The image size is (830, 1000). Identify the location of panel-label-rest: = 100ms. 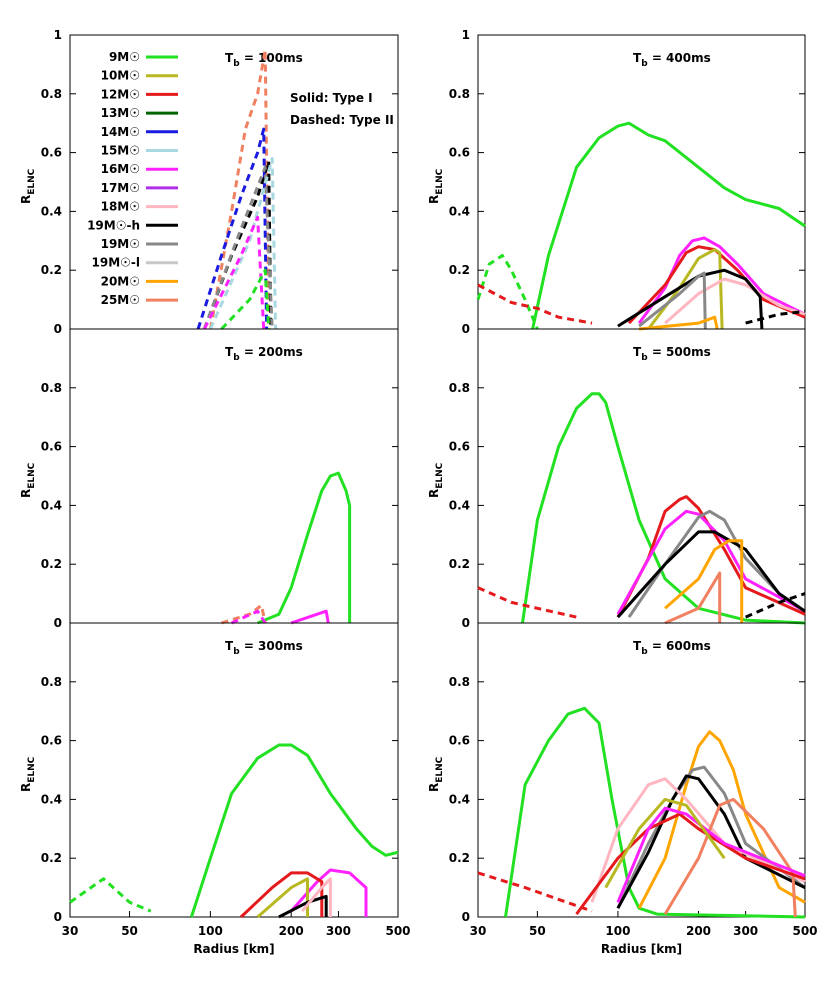
(271, 58).